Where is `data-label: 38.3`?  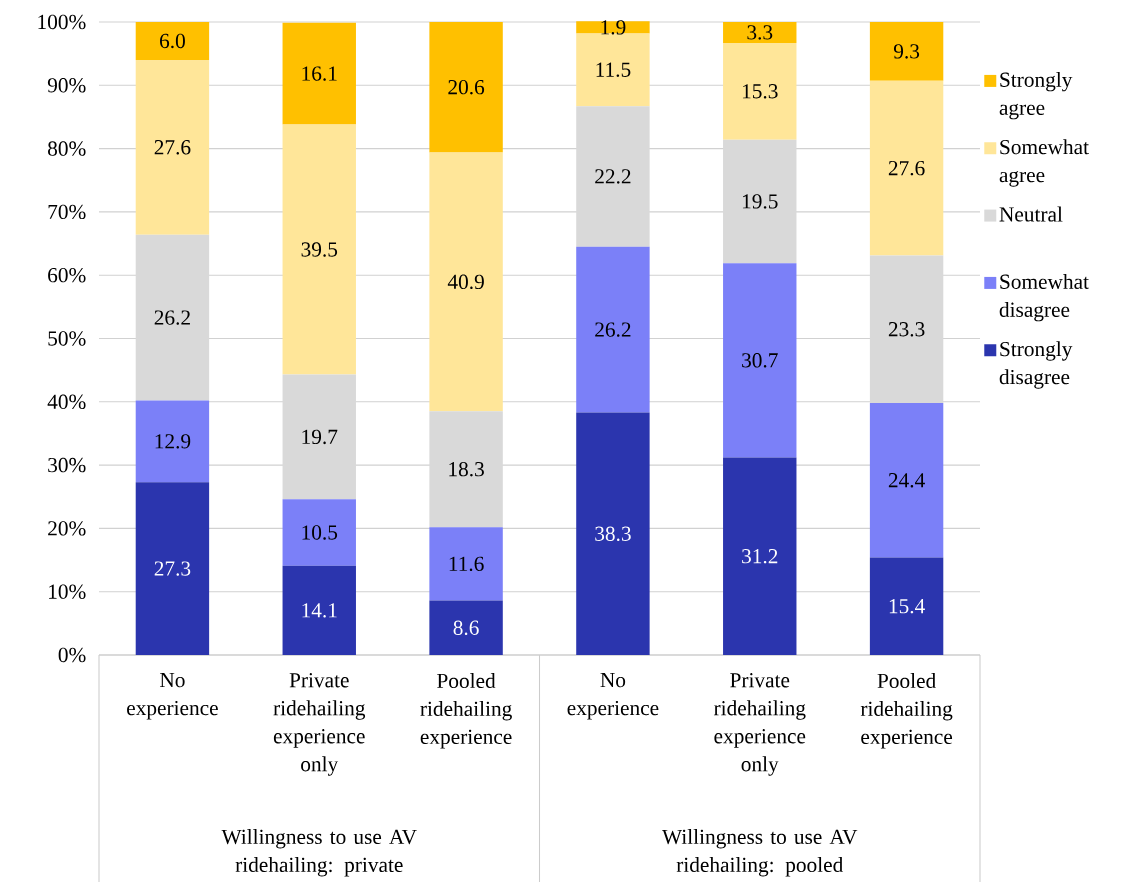 data-label: 38.3 is located at coordinates (613, 534).